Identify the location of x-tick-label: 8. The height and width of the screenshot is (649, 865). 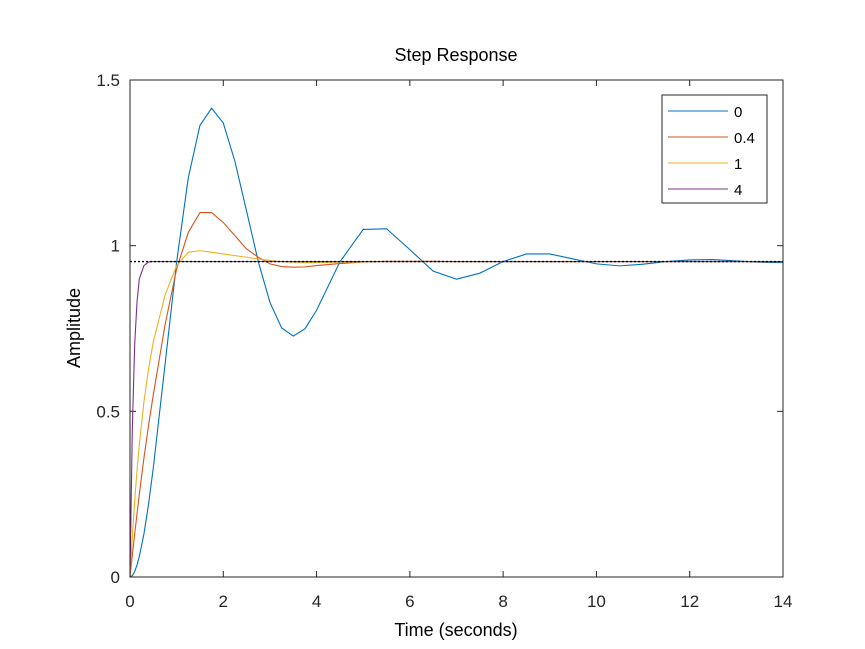
(502, 601).